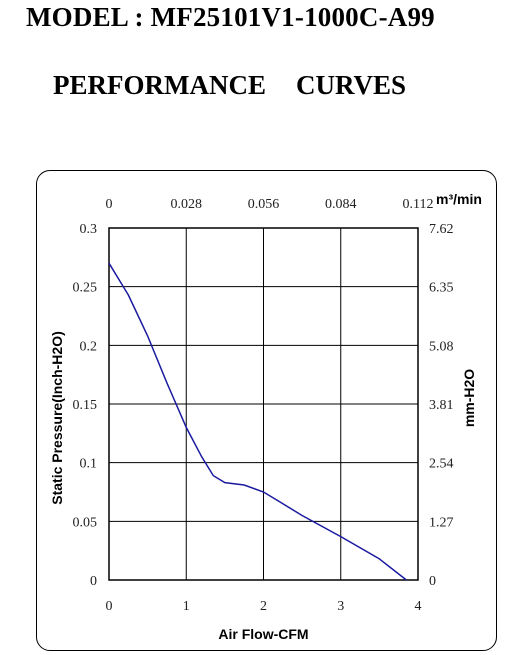 The image size is (517, 655). Describe the element at coordinates (93, 581) in the screenshot. I see `y-tick-label: 0` at that location.